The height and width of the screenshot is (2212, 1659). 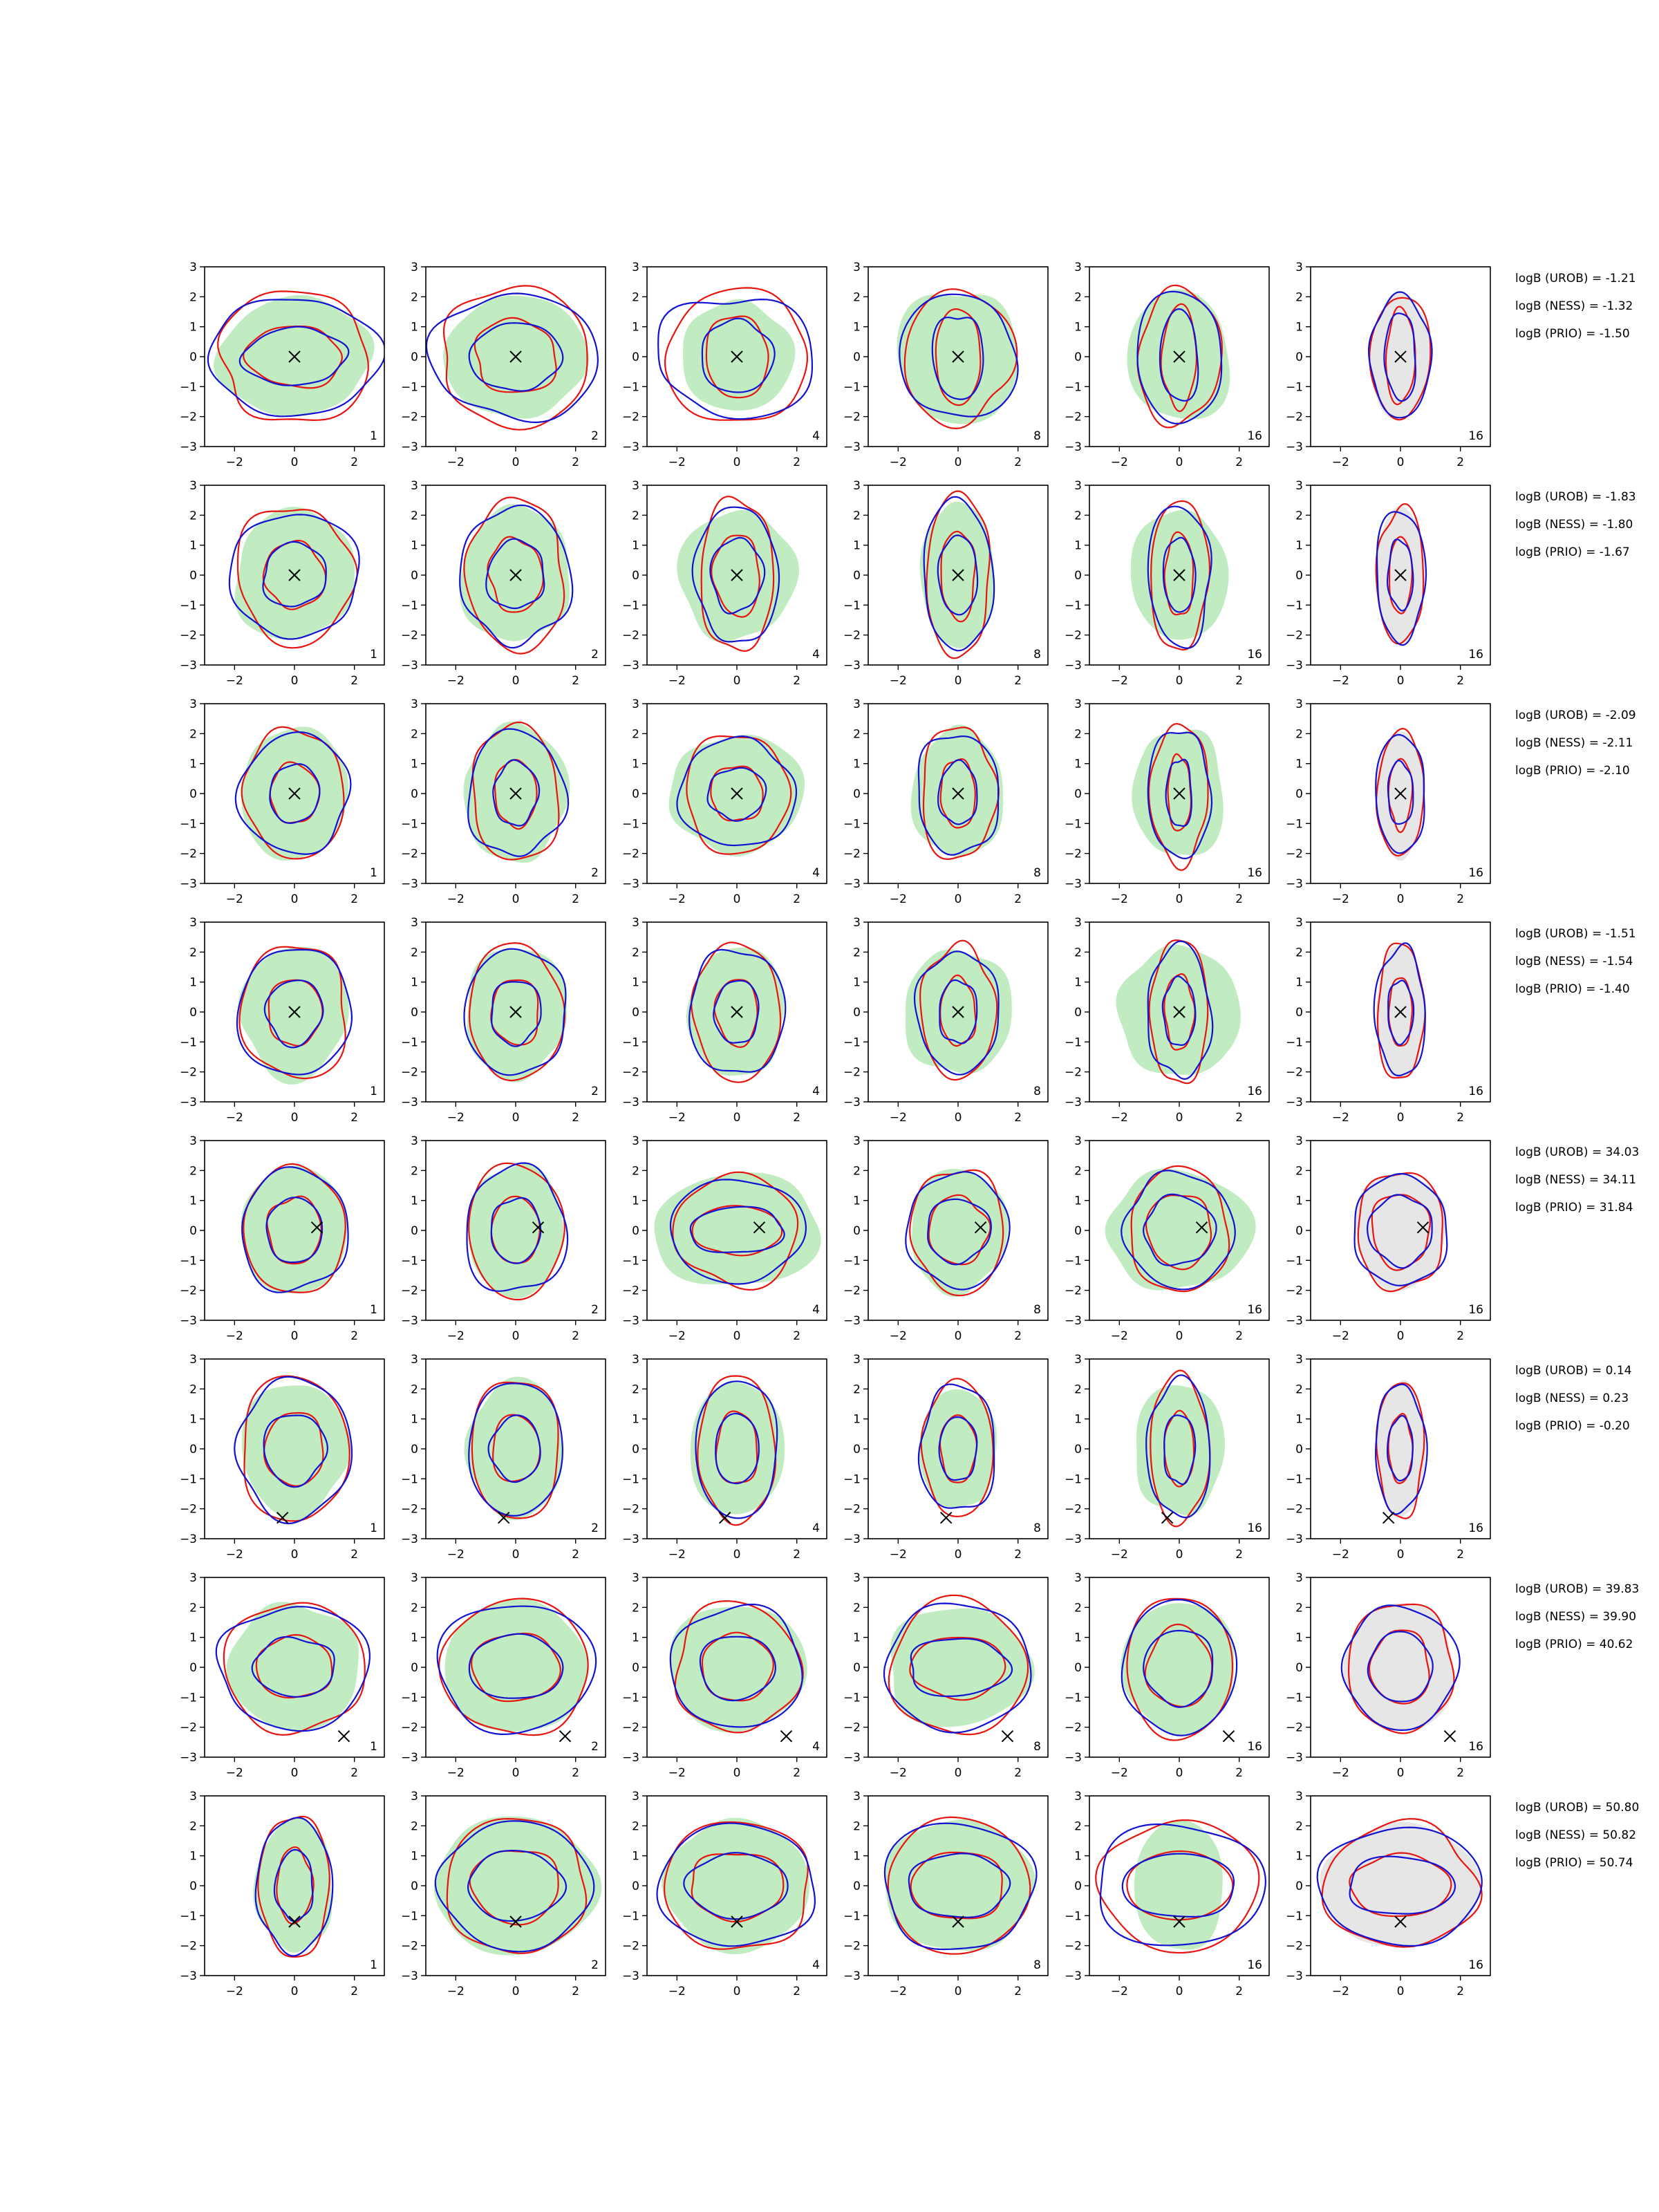 I want to click on panel-sample-label: 4, so click(x=816, y=873).